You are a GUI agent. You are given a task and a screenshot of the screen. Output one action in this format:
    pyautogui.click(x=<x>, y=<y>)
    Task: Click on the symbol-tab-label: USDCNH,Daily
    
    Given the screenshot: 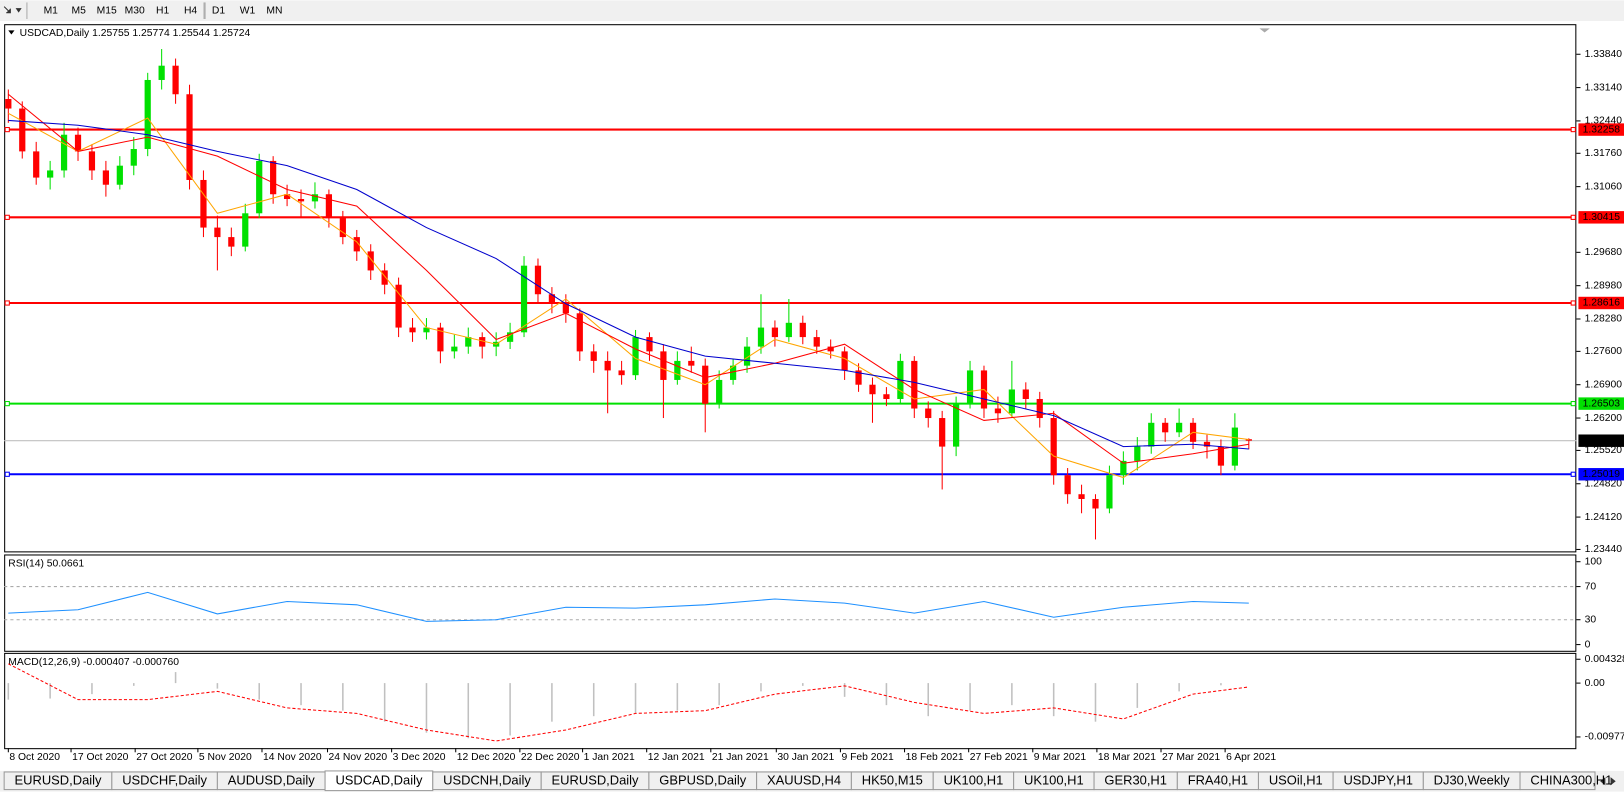 What is the action you would take?
    pyautogui.click(x=487, y=780)
    